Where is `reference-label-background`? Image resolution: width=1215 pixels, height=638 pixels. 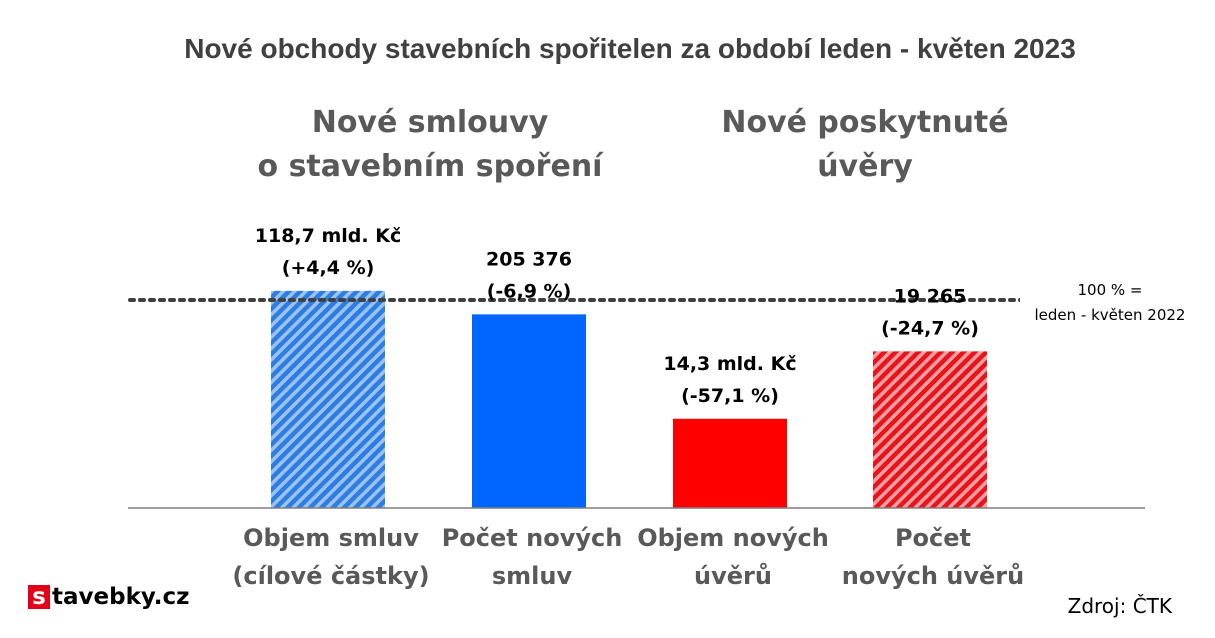
reference-label-background is located at coordinates (1110, 303).